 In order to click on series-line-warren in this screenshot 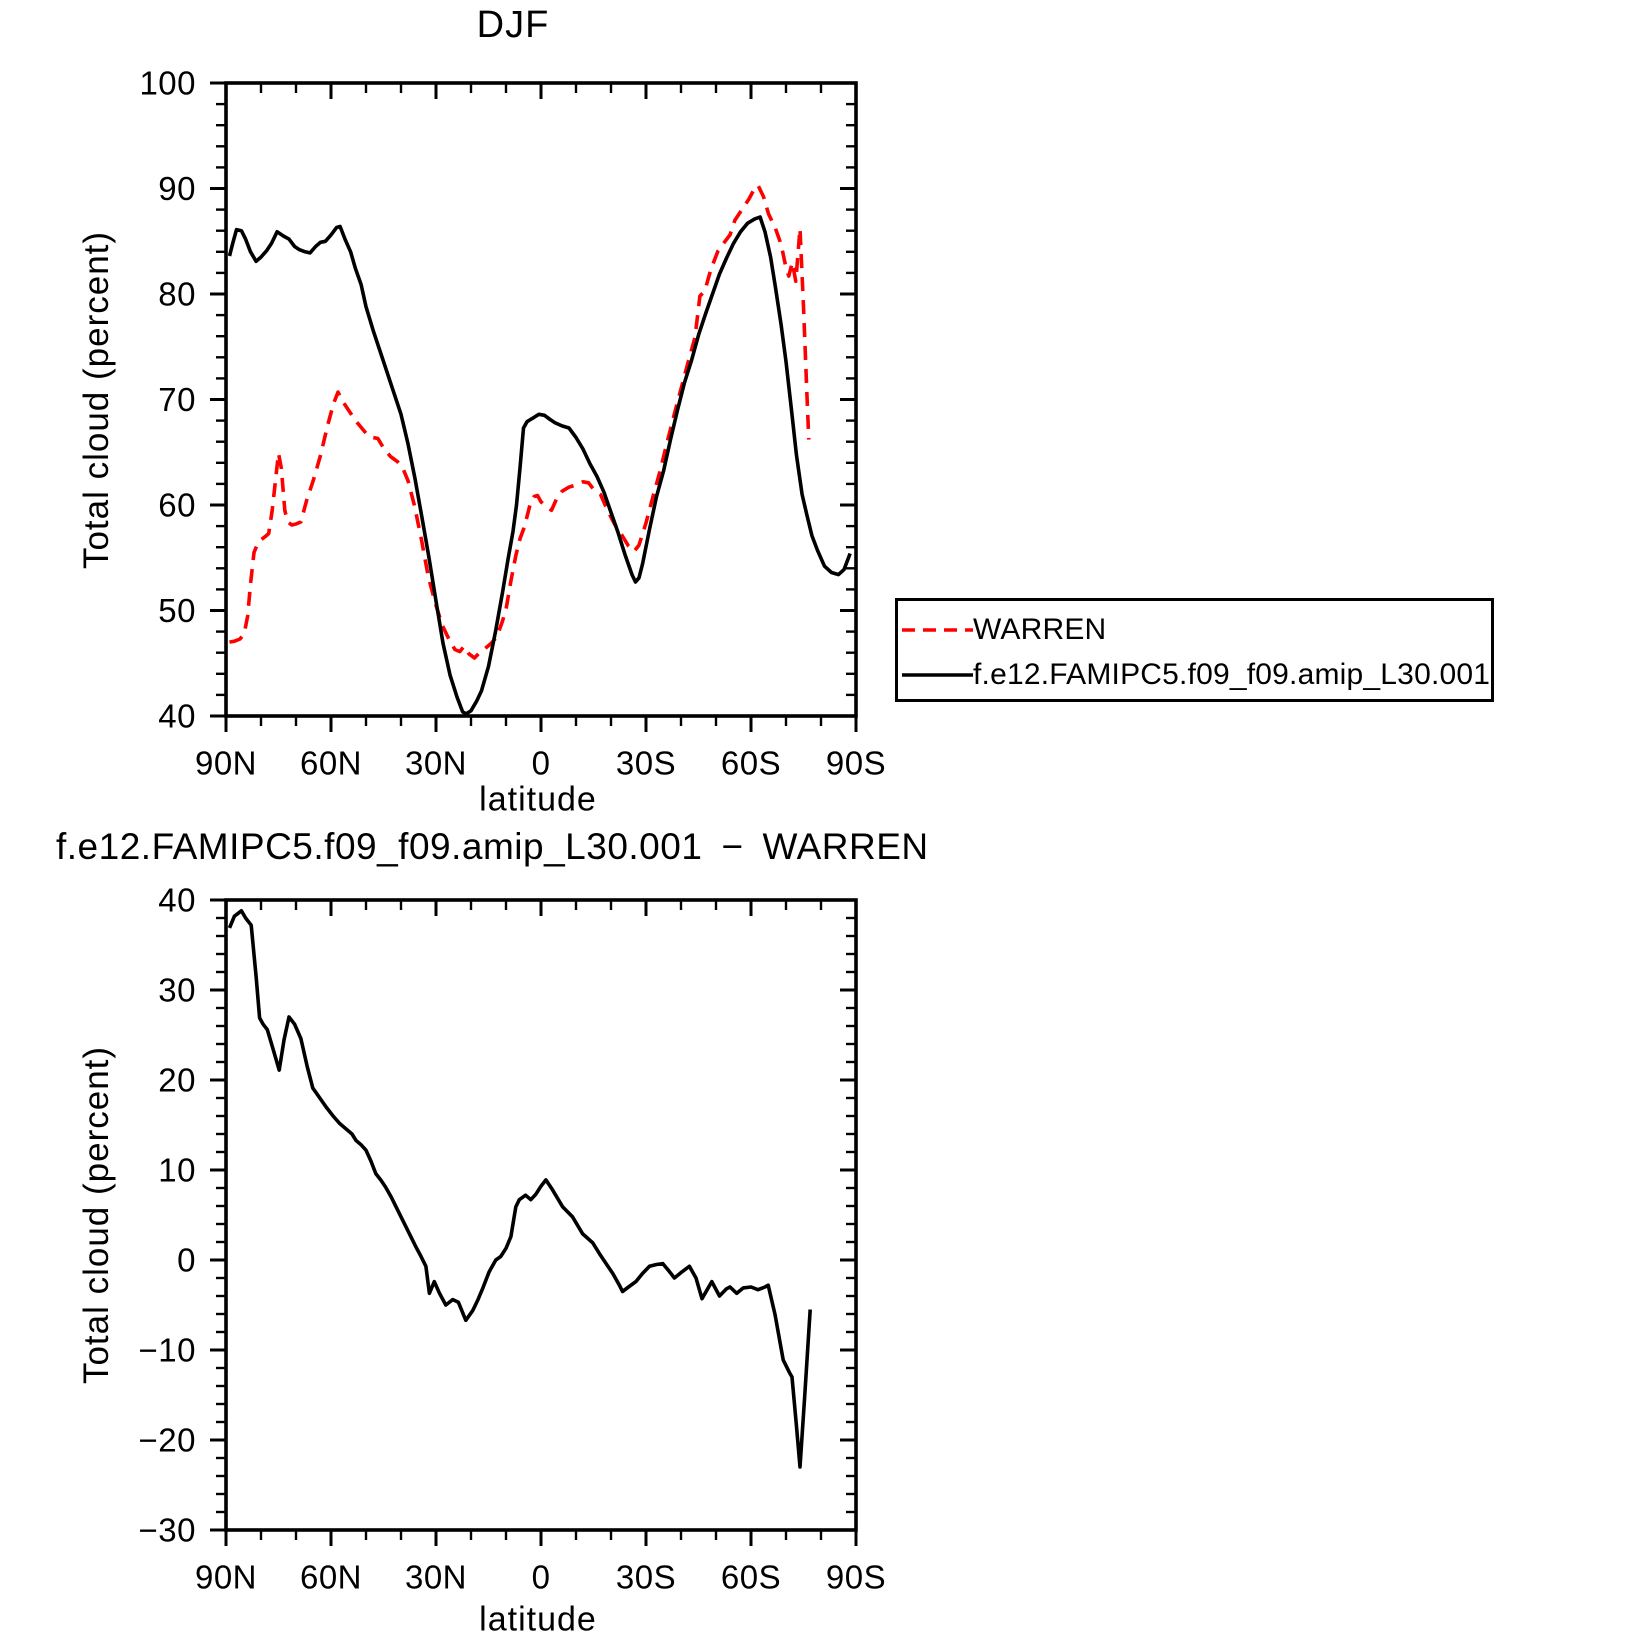, I will do `click(520, 421)`.